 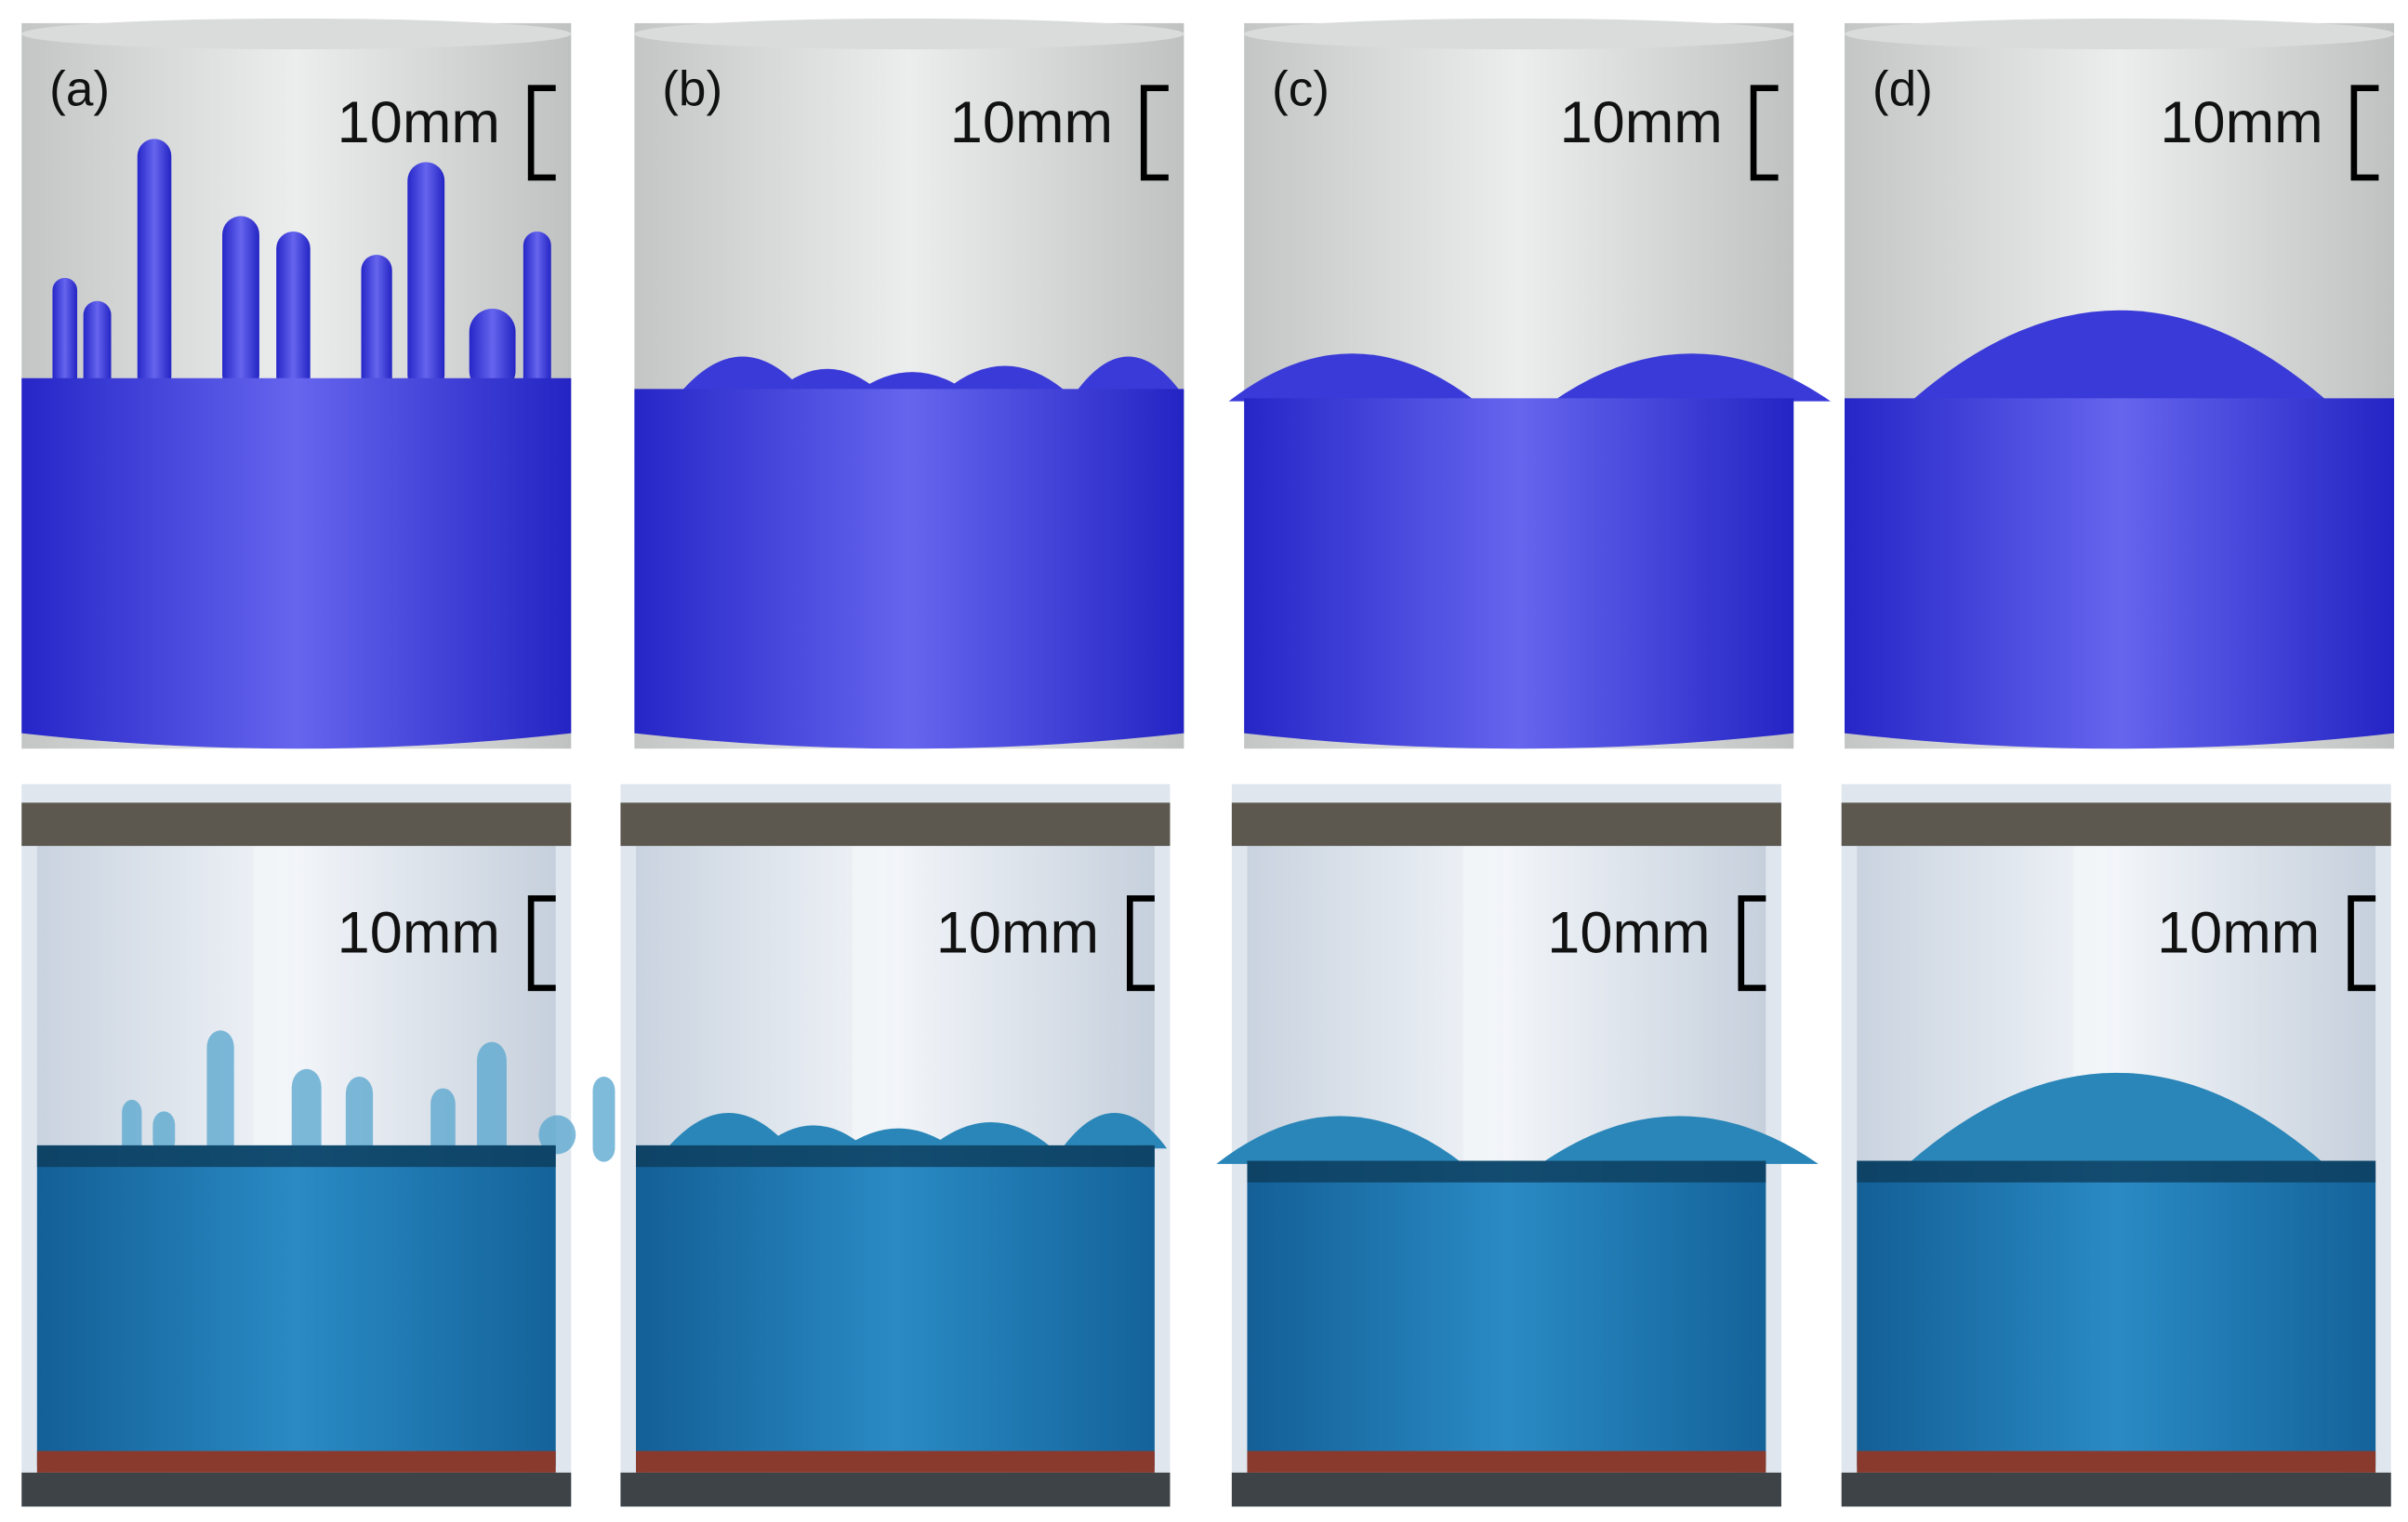 I want to click on panel-label: (d), so click(x=1902, y=89).